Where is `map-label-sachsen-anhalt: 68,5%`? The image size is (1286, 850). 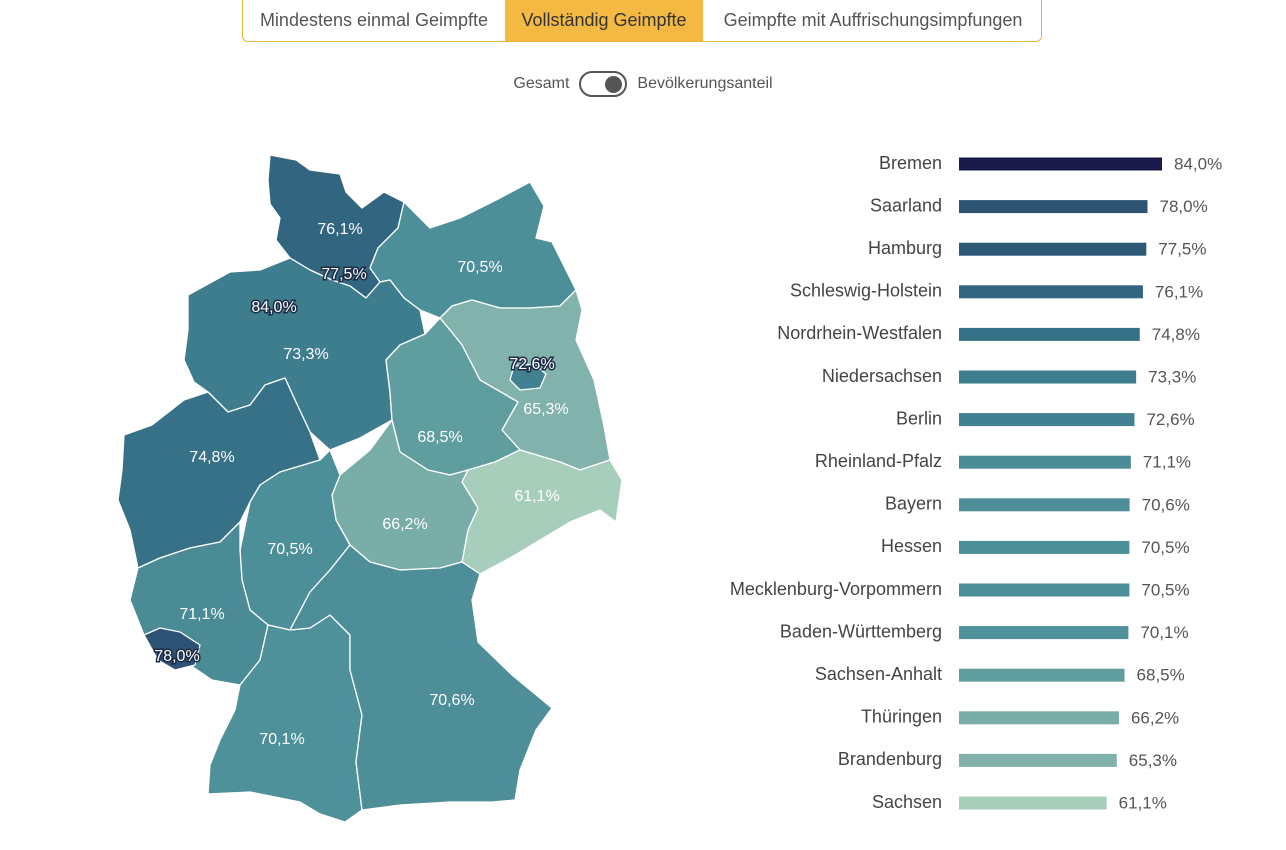
map-label-sachsen-anhalt: 68,5% is located at coordinates (439, 437).